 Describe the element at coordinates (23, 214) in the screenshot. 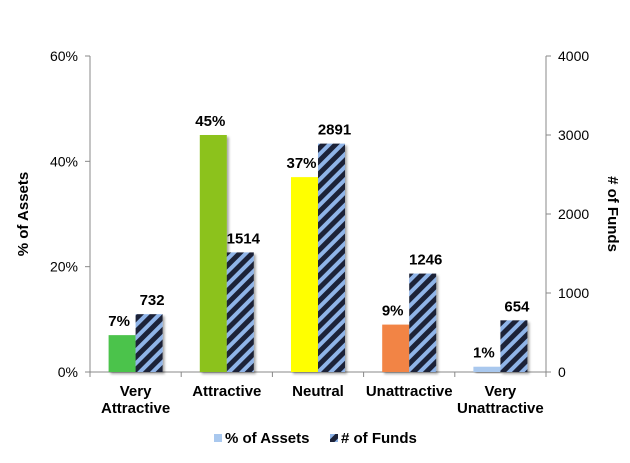

I see `left-axis-title: % of Assets` at that location.